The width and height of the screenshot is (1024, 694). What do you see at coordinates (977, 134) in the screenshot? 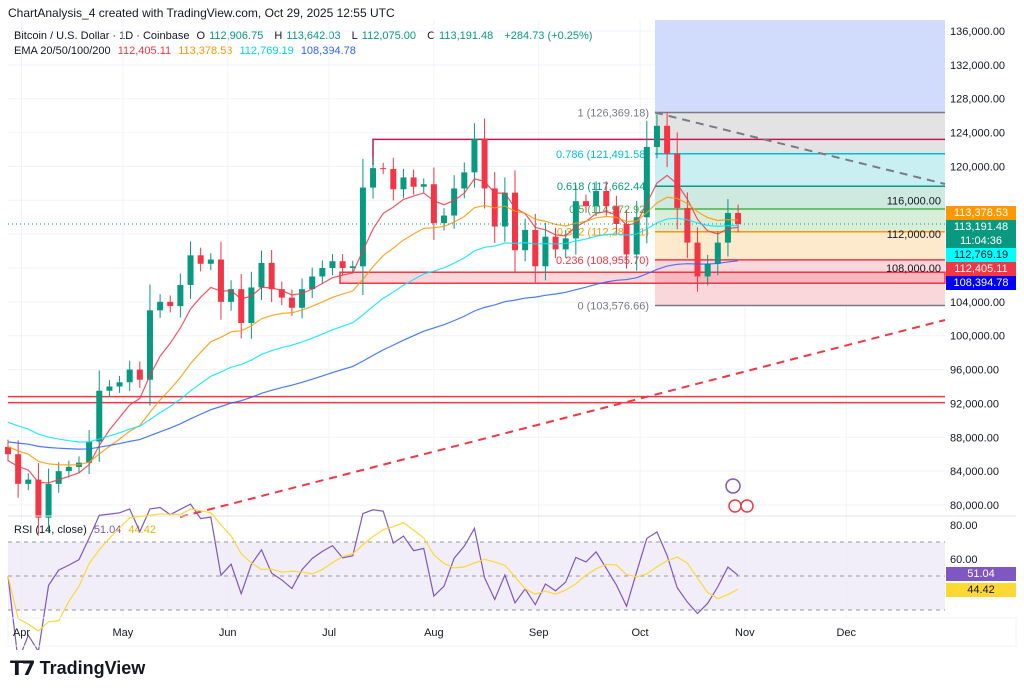
I see `price-axis-label: 124,000.00` at bounding box center [977, 134].